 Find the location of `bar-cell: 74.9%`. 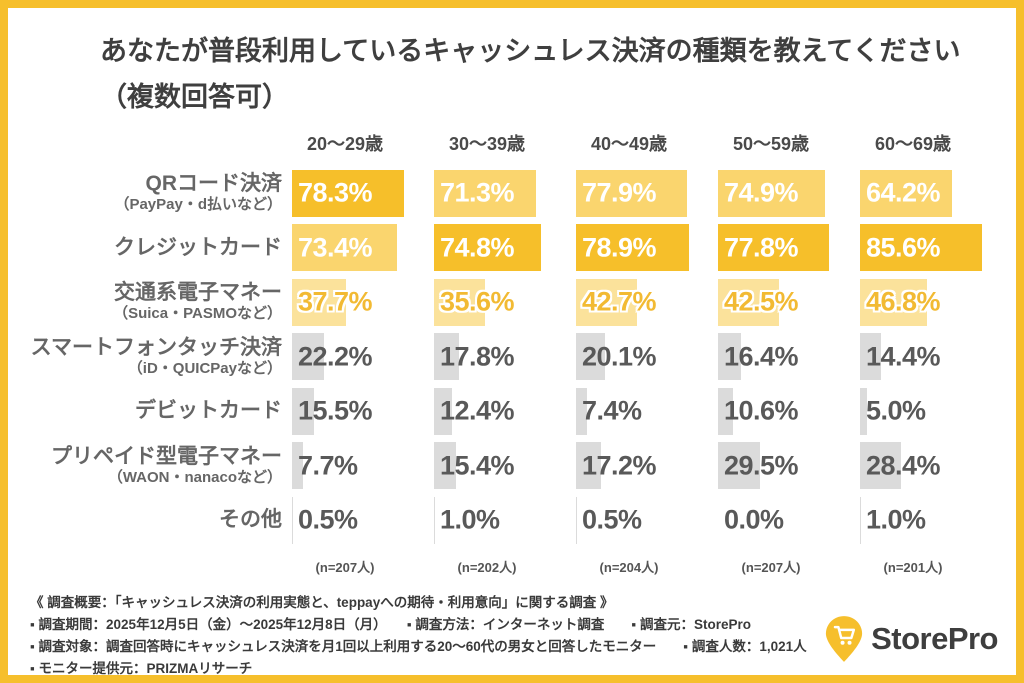

bar-cell: 74.9% is located at coordinates (789, 193).